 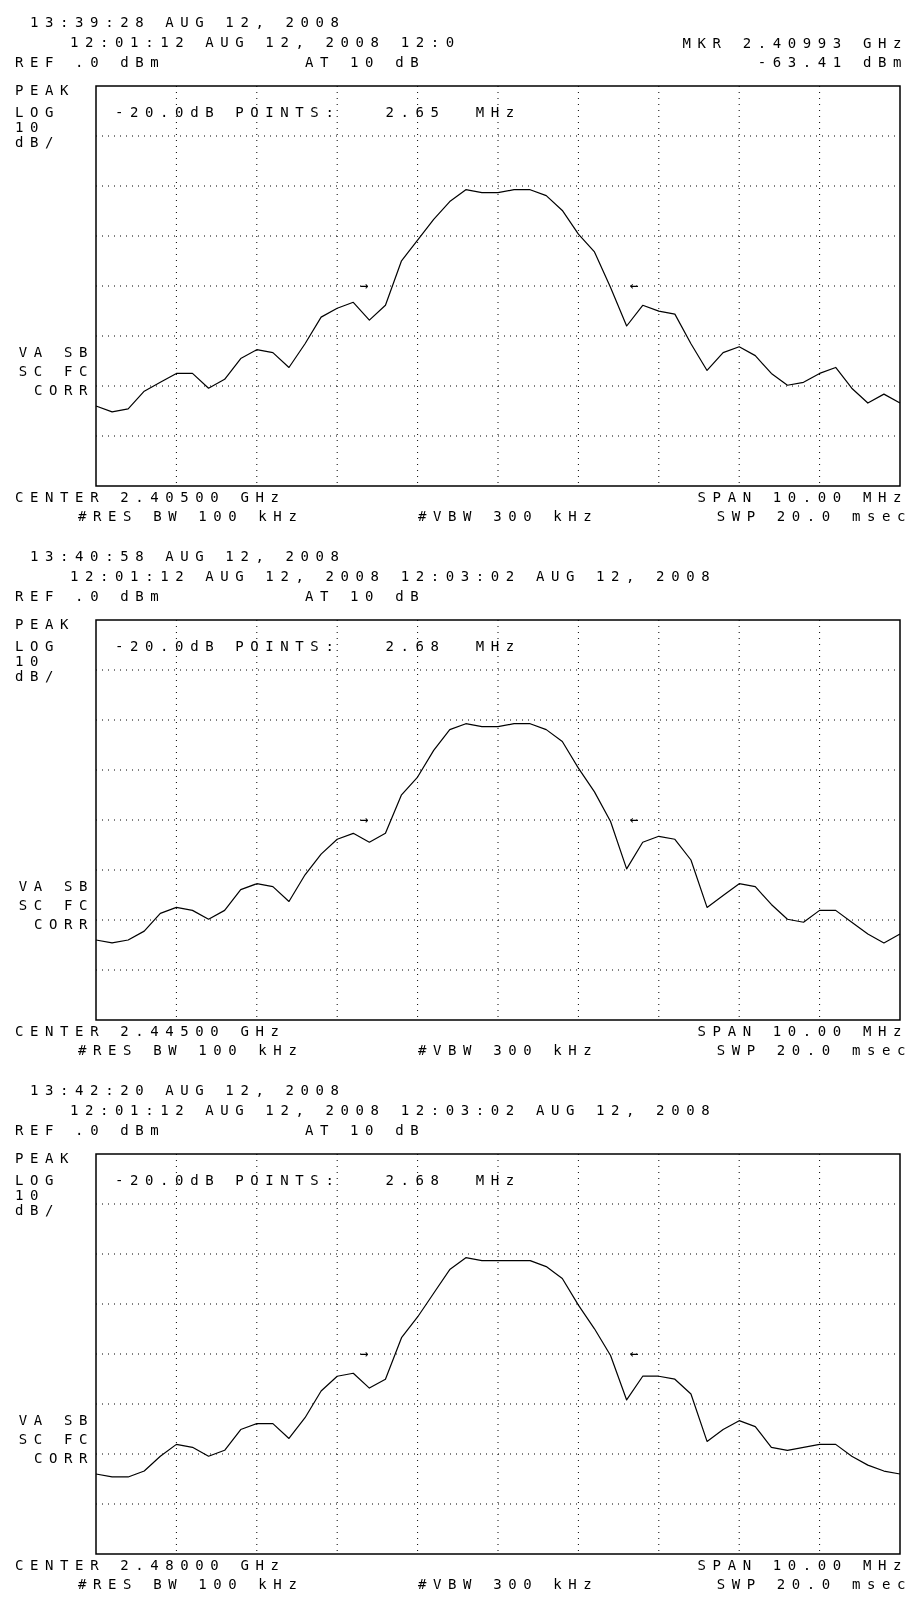 What do you see at coordinates (188, 556) in the screenshot?
I see `chart-title: 13:40:58 AUG 12, 2008` at bounding box center [188, 556].